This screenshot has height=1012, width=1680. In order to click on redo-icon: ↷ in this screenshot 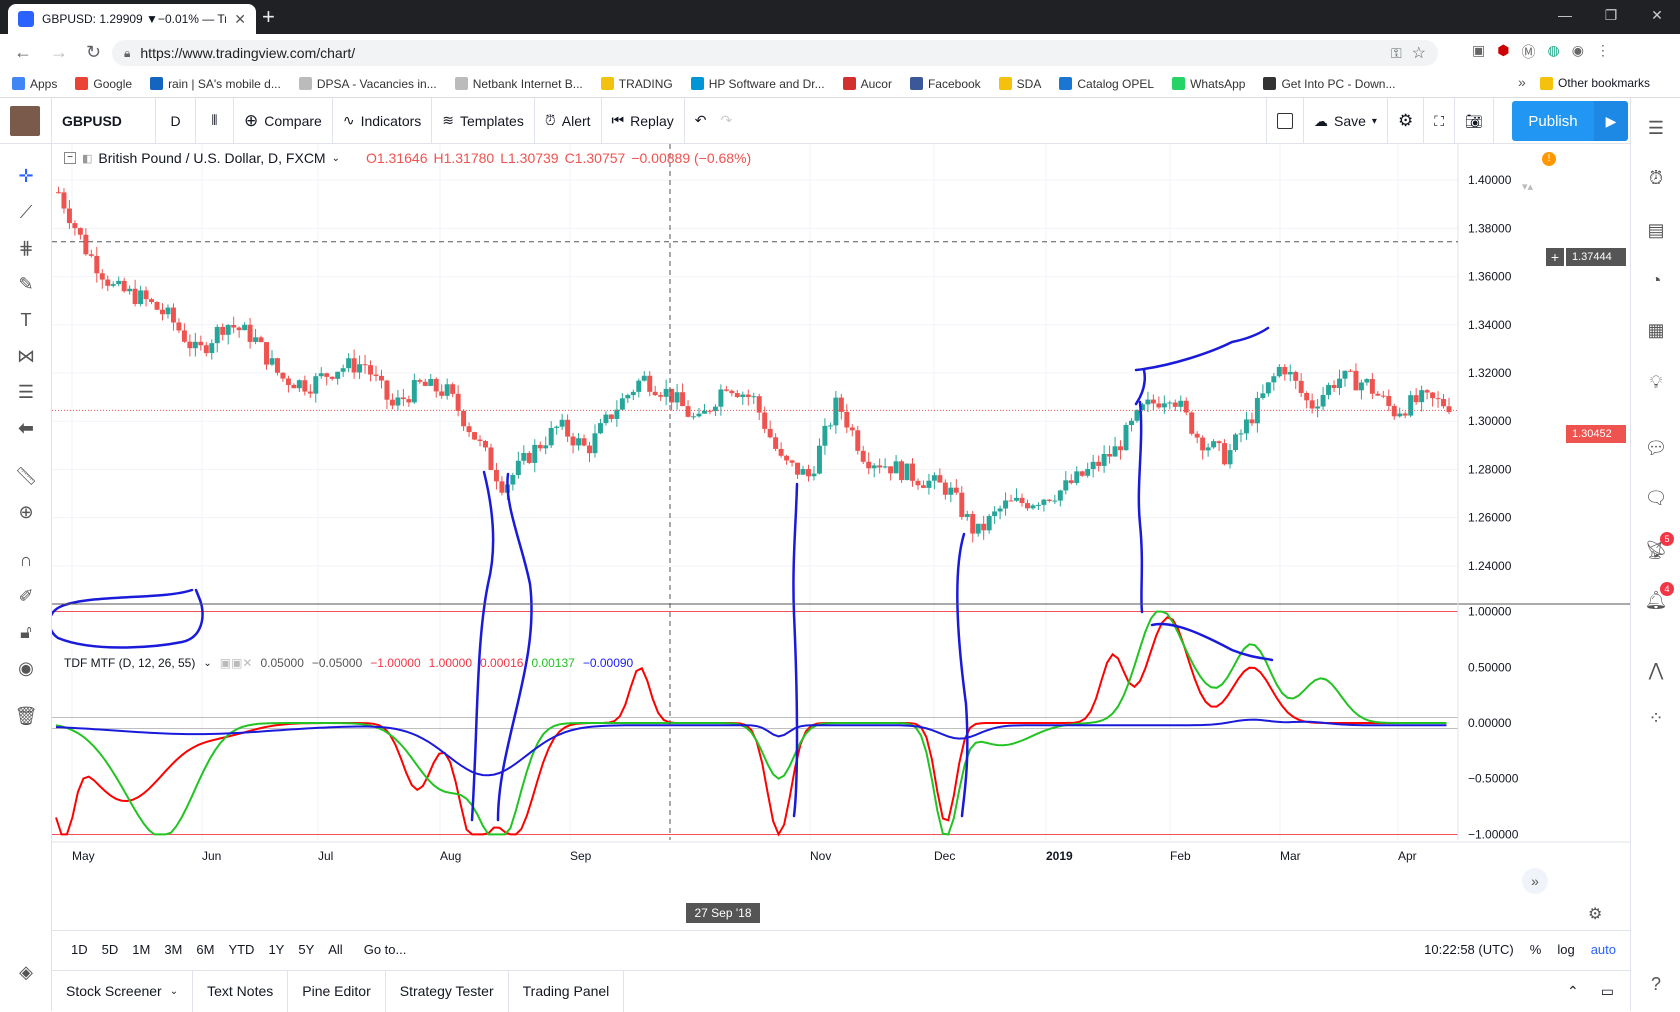, I will do `click(726, 120)`.